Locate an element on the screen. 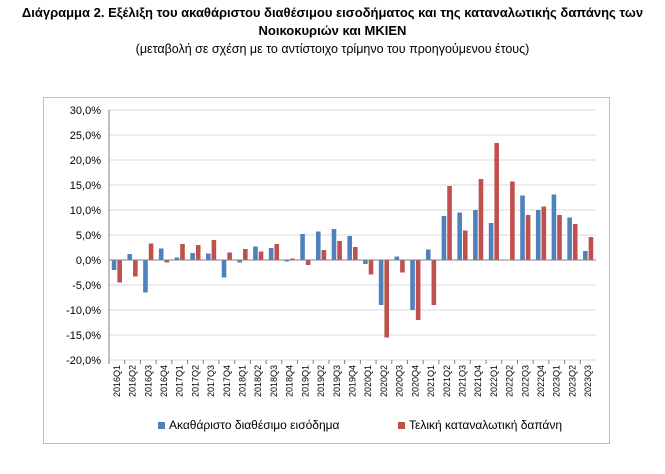 The height and width of the screenshot is (474, 665). bar-income-2017Q2 is located at coordinates (192, 256).